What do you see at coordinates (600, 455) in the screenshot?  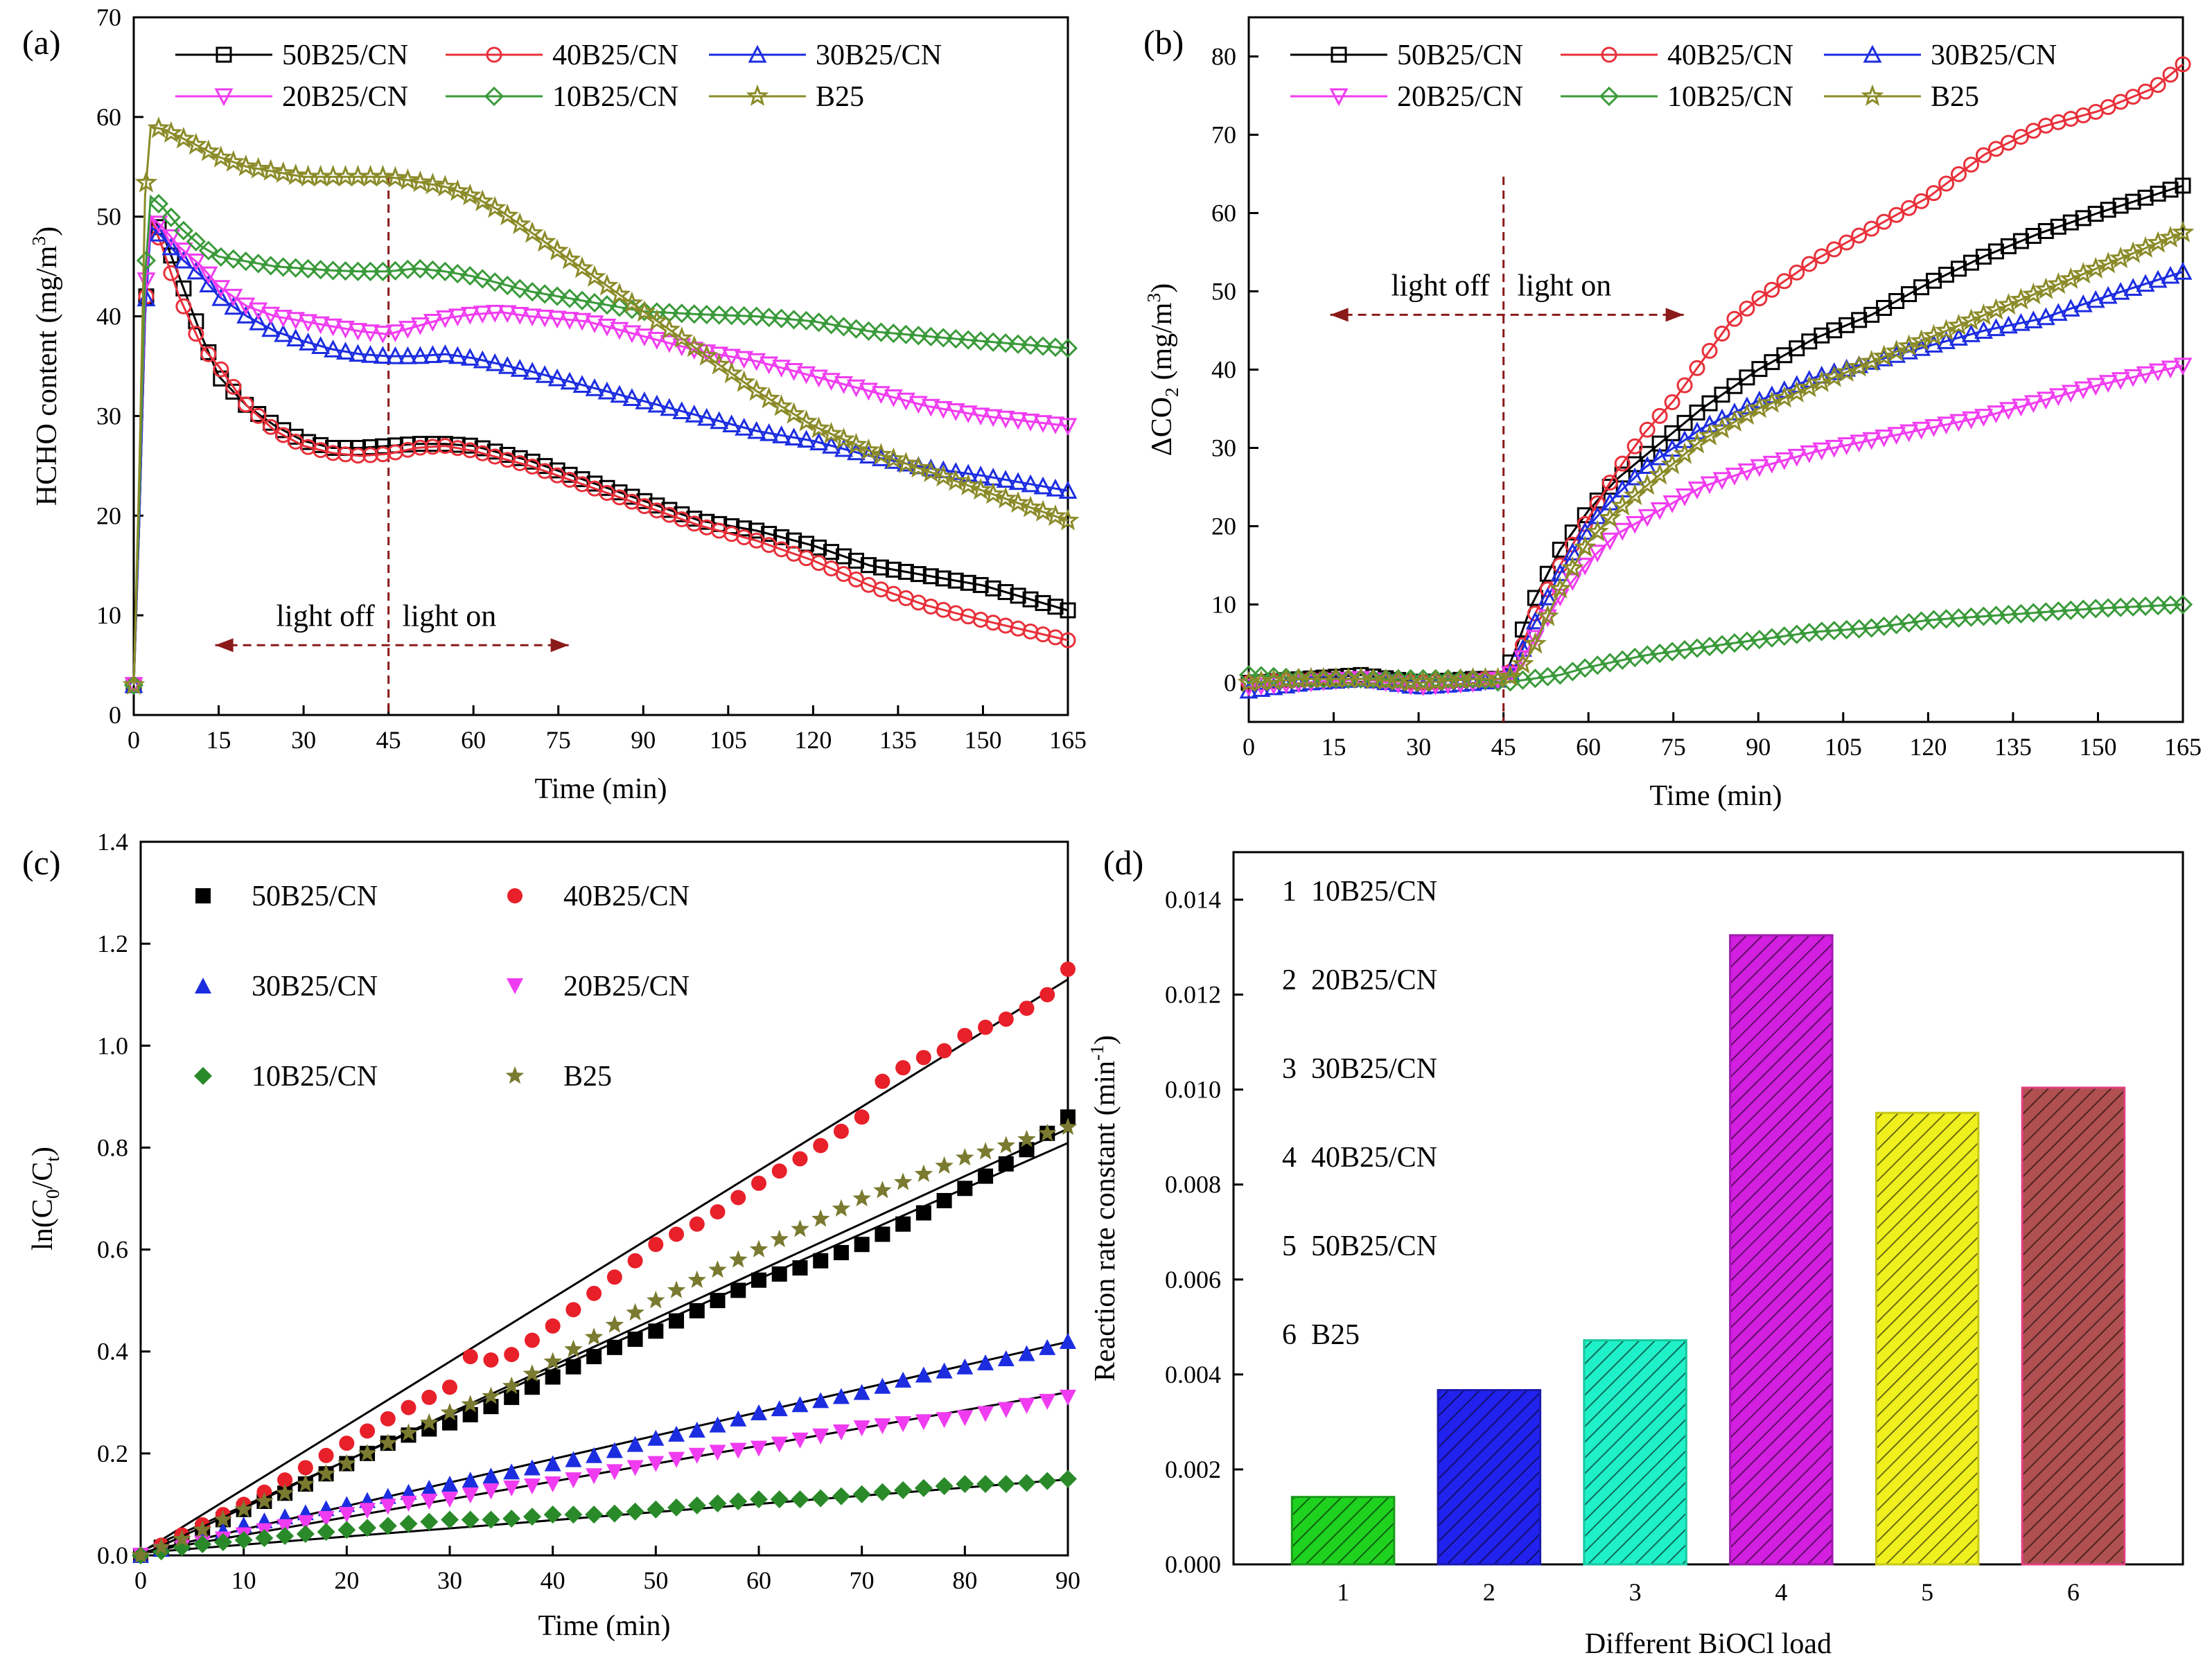 I see `series-40B25/CN` at bounding box center [600, 455].